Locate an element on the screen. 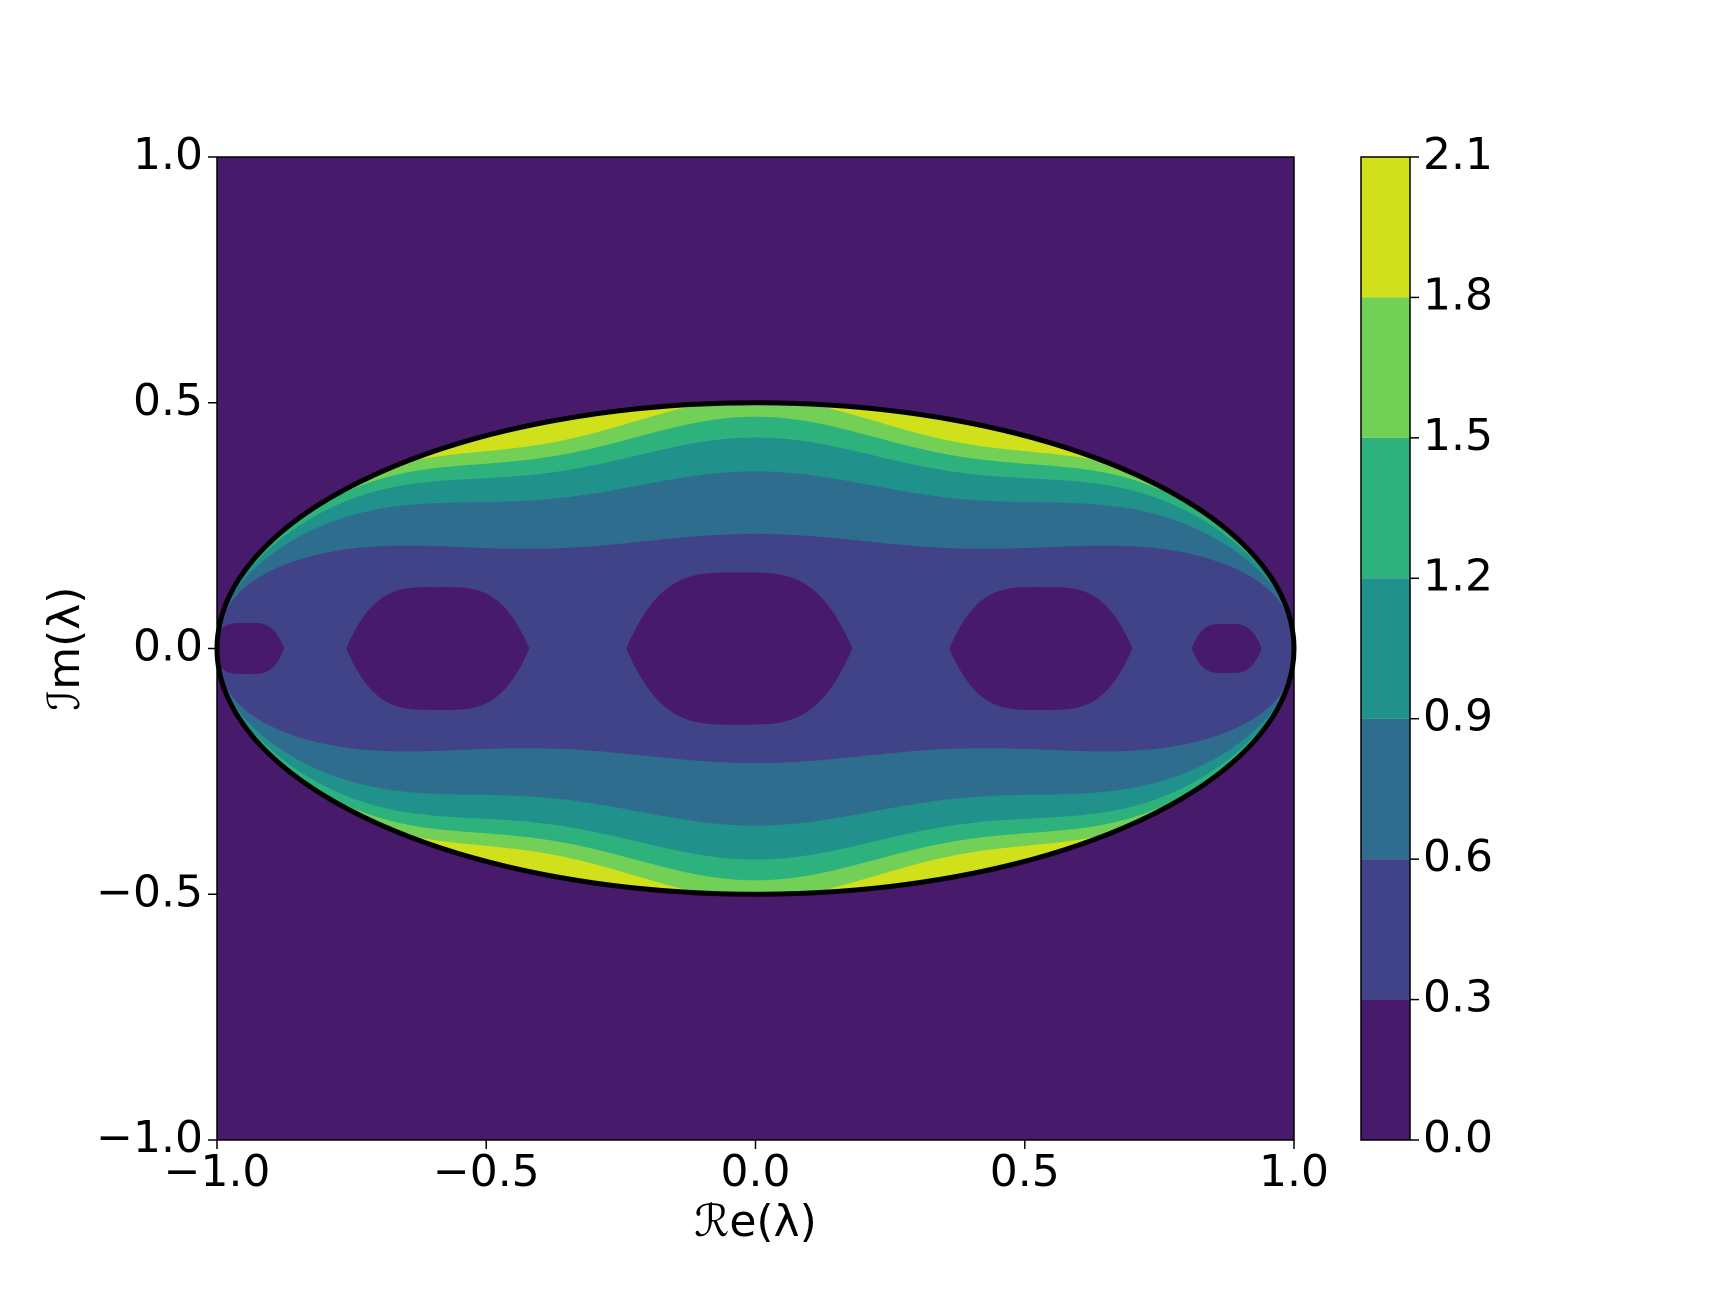  x-tick-label: 0.5 is located at coordinates (1025, 1171).